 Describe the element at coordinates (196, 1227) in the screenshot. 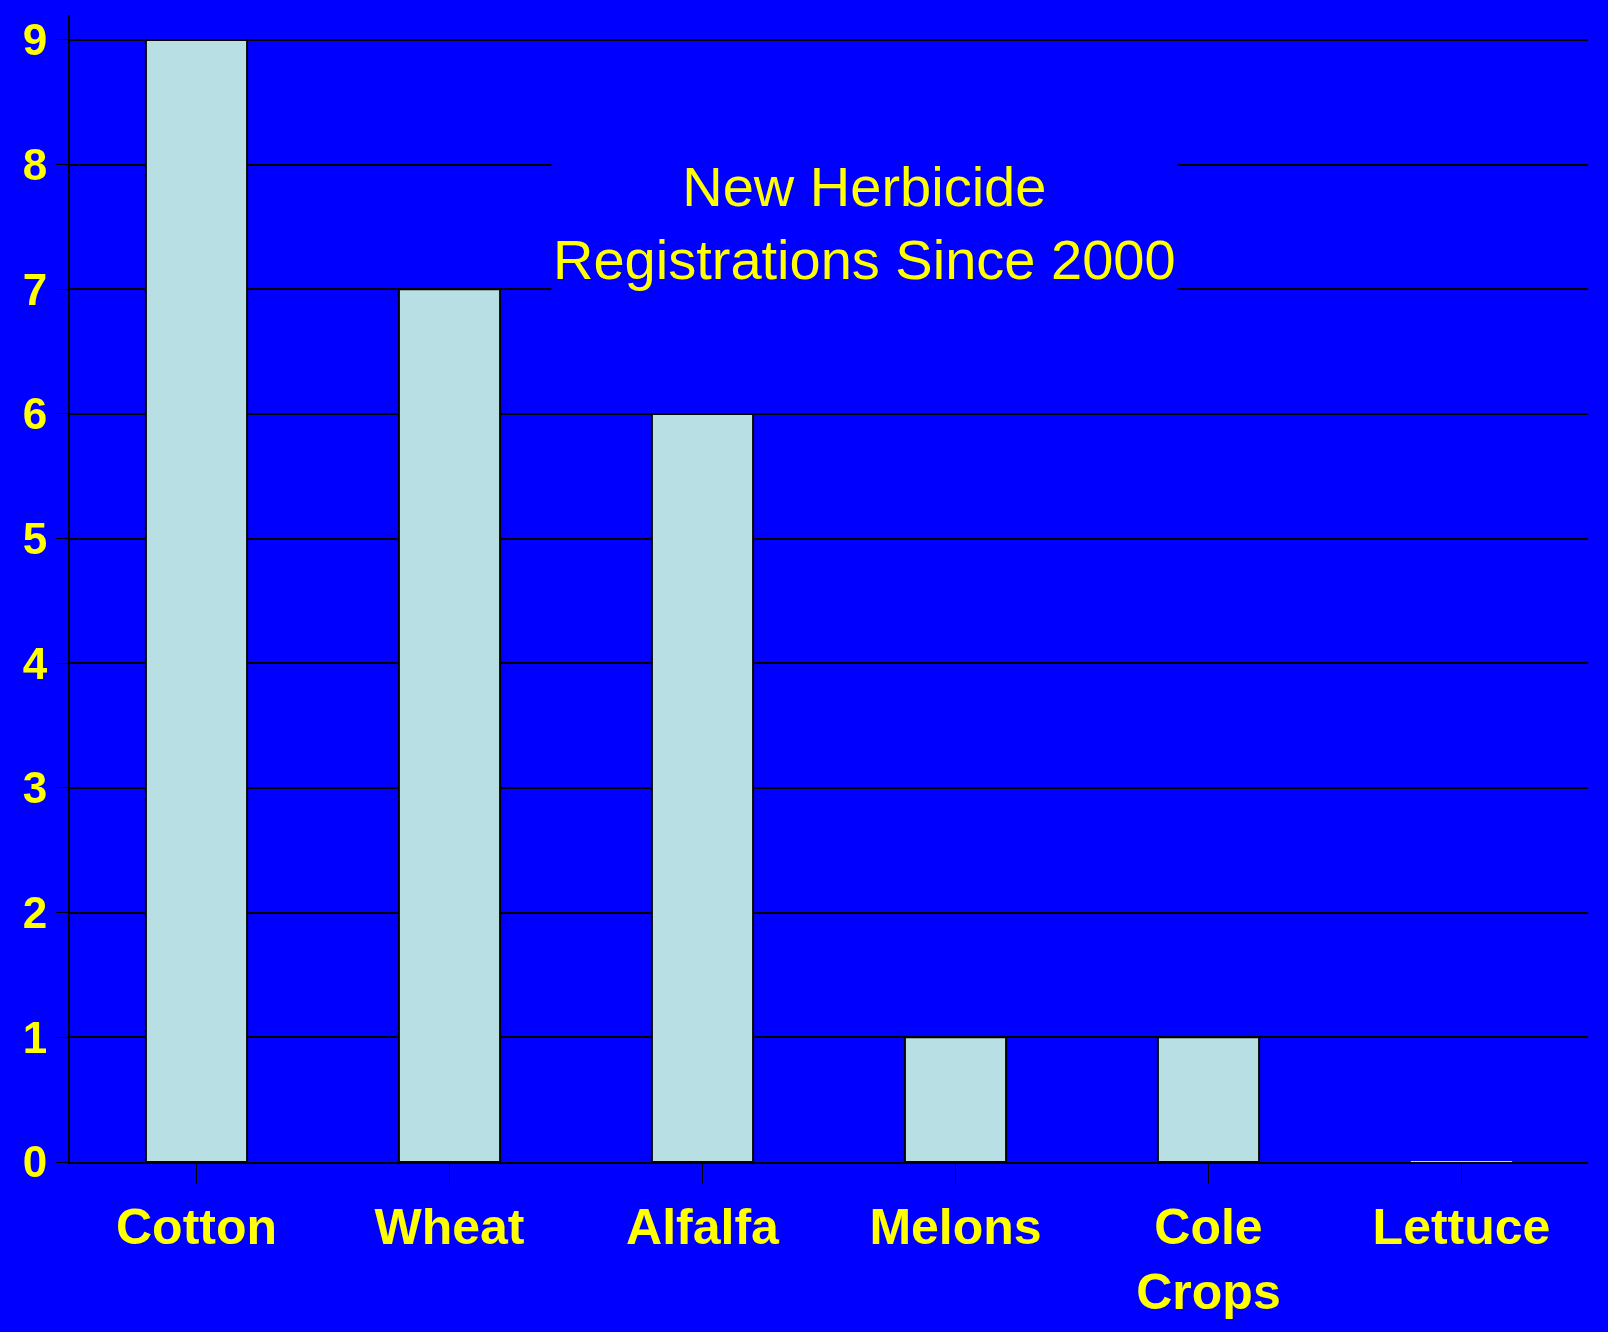

I see `x-tick-label: Cotton` at that location.